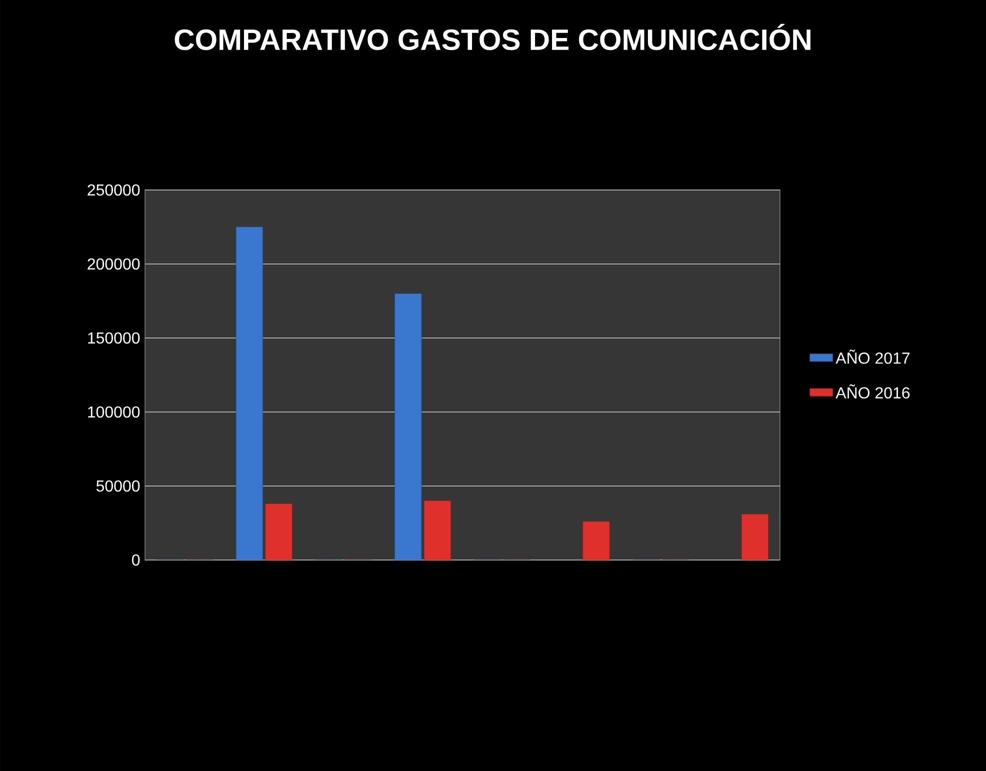 The height and width of the screenshot is (771, 986). What do you see at coordinates (136, 560) in the screenshot?
I see `y-tick-label: 0` at bounding box center [136, 560].